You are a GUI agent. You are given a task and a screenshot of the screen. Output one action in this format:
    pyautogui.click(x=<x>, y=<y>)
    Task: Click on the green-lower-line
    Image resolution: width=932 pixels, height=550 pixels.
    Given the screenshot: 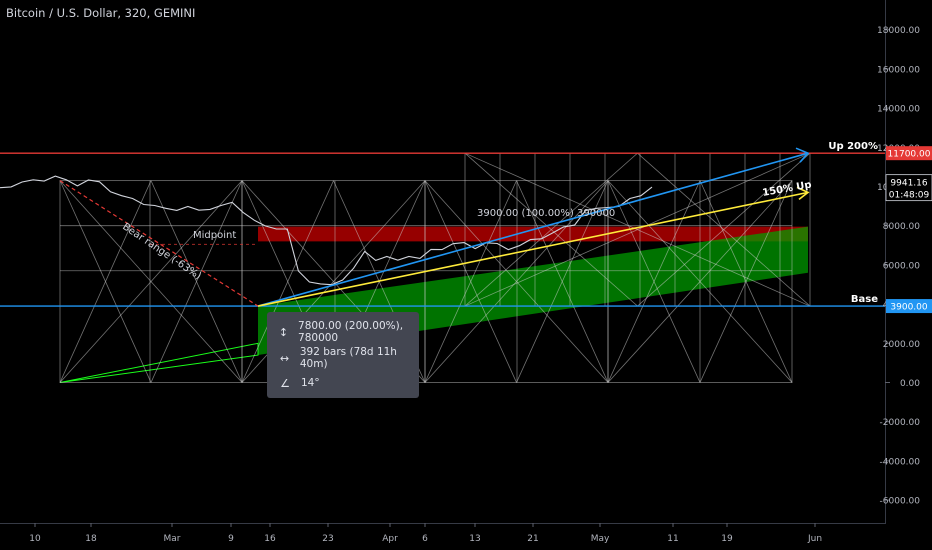 What is the action you would take?
    pyautogui.click(x=159, y=362)
    